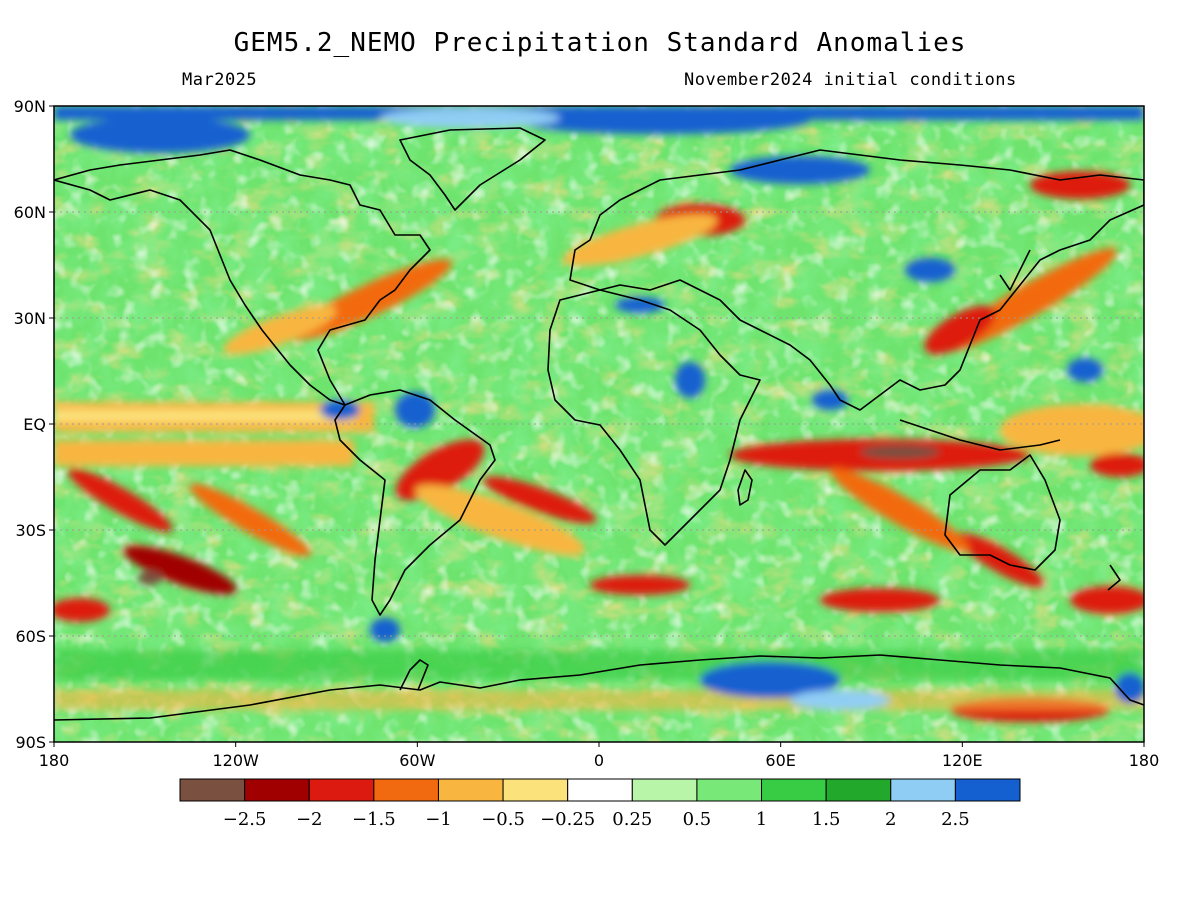 Image resolution: width=1200 pixels, height=900 pixels. What do you see at coordinates (30, 742) in the screenshot?
I see `lat-tick-label: 90S` at bounding box center [30, 742].